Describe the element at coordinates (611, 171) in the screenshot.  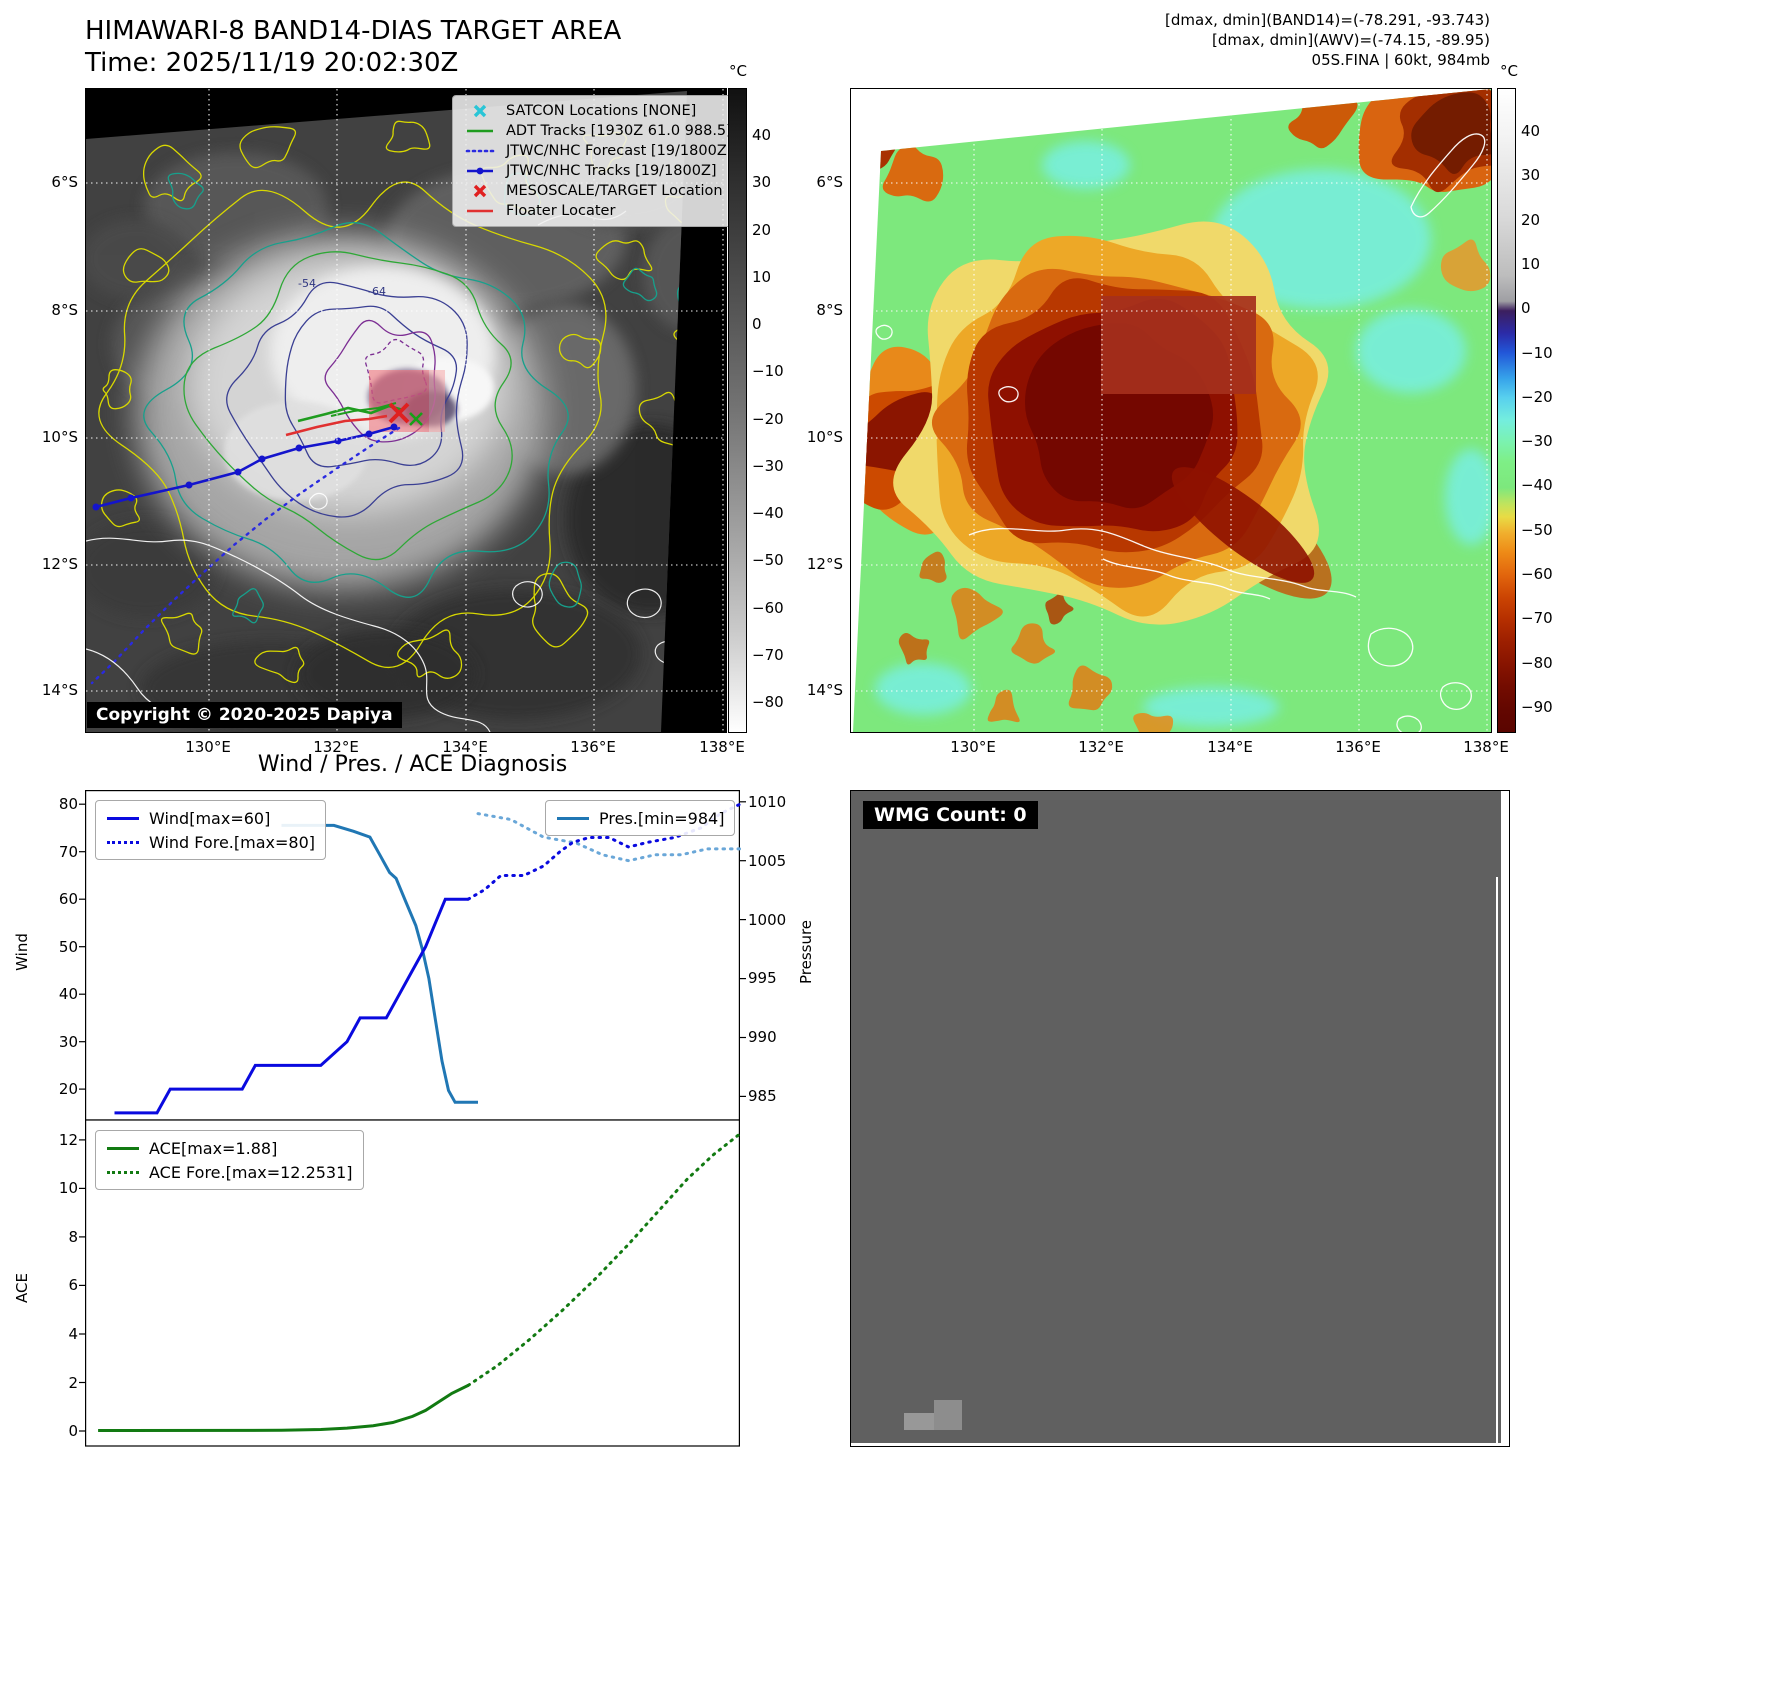
I see `legend-label: JTWC/NHC Tracks [19/1800Z]` at that location.